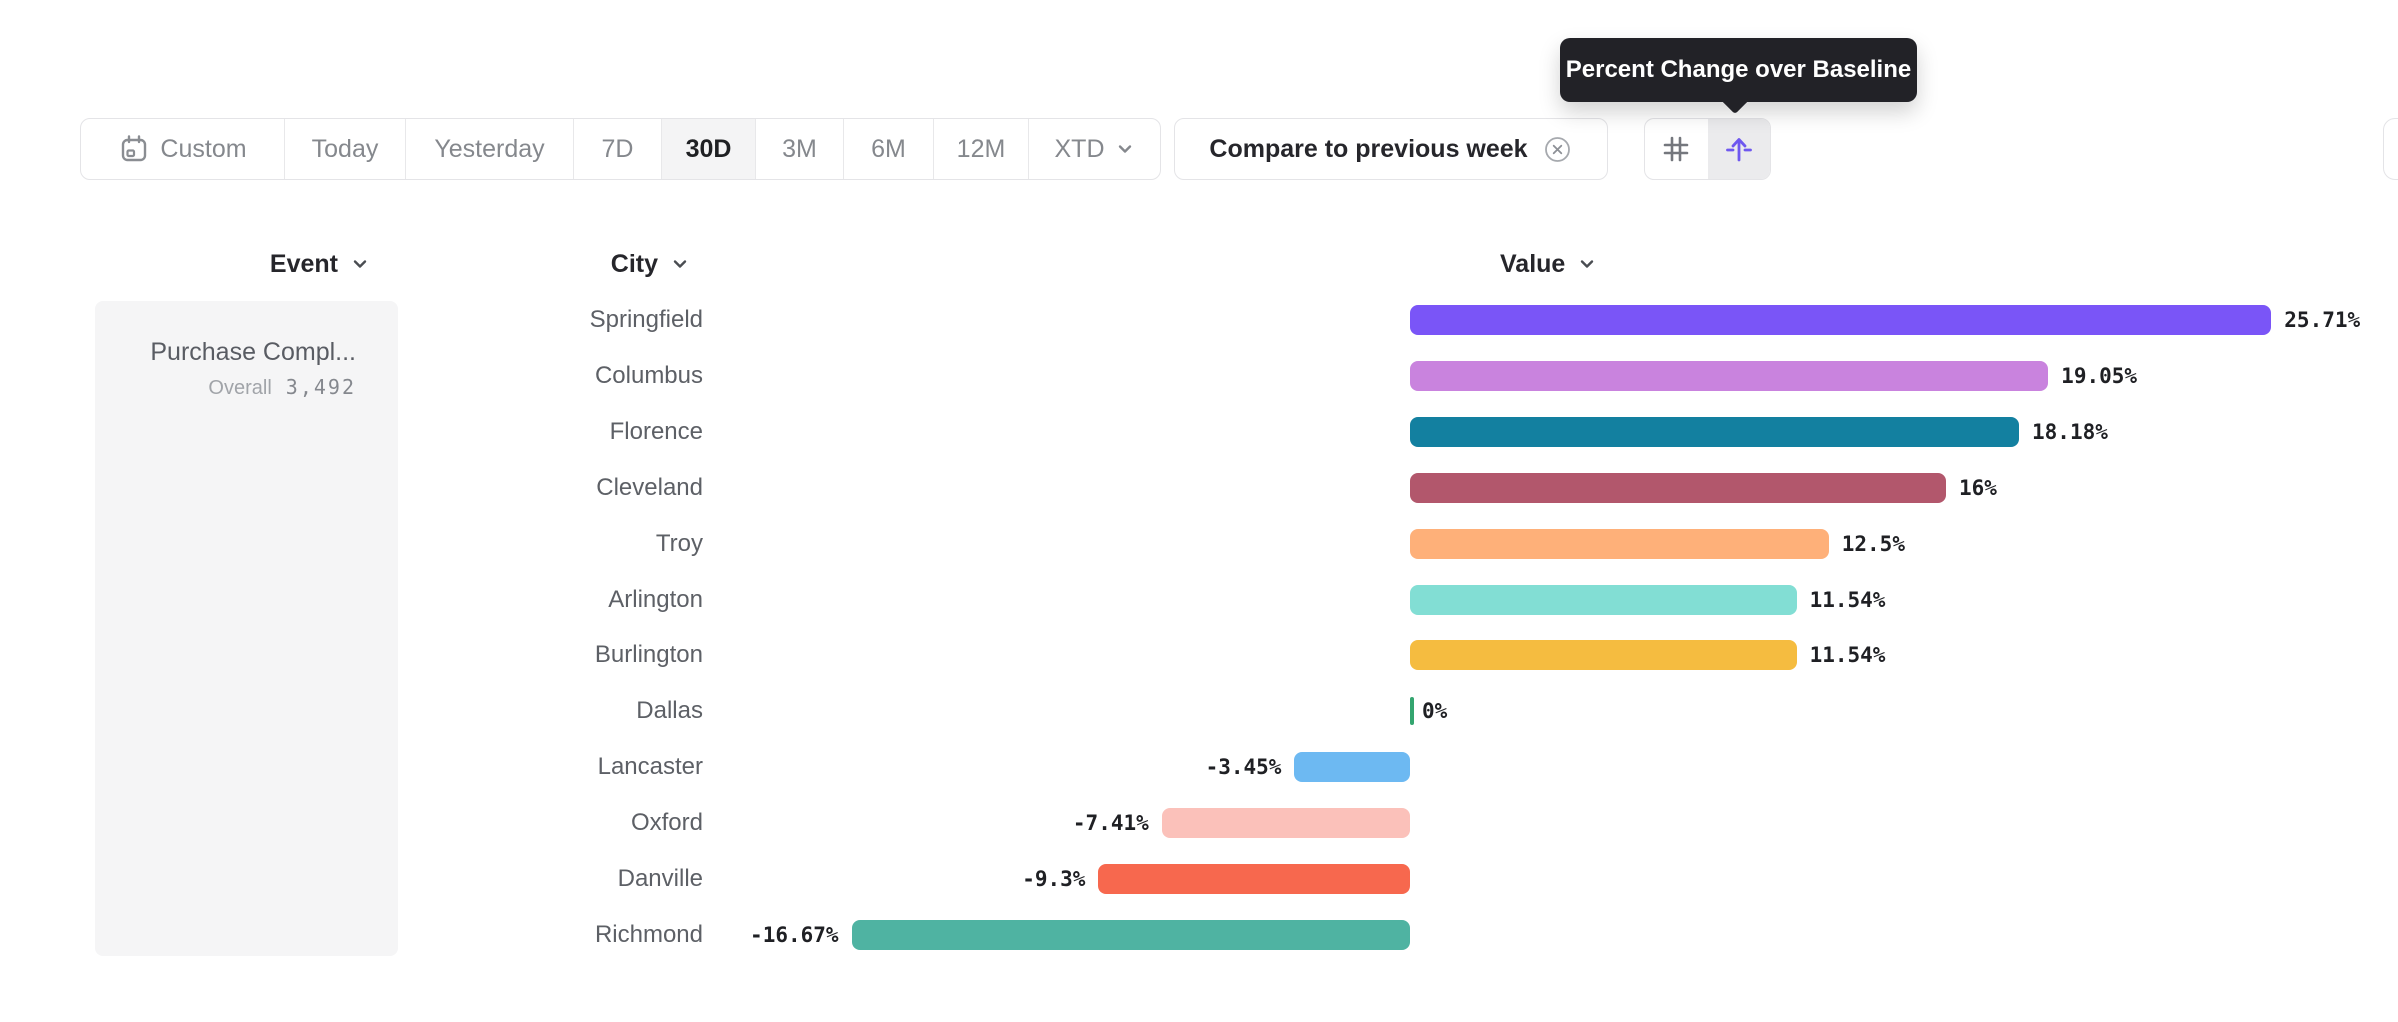 This screenshot has width=2398, height=1022. What do you see at coordinates (648, 934) in the screenshot?
I see `city-label: Richmond` at bounding box center [648, 934].